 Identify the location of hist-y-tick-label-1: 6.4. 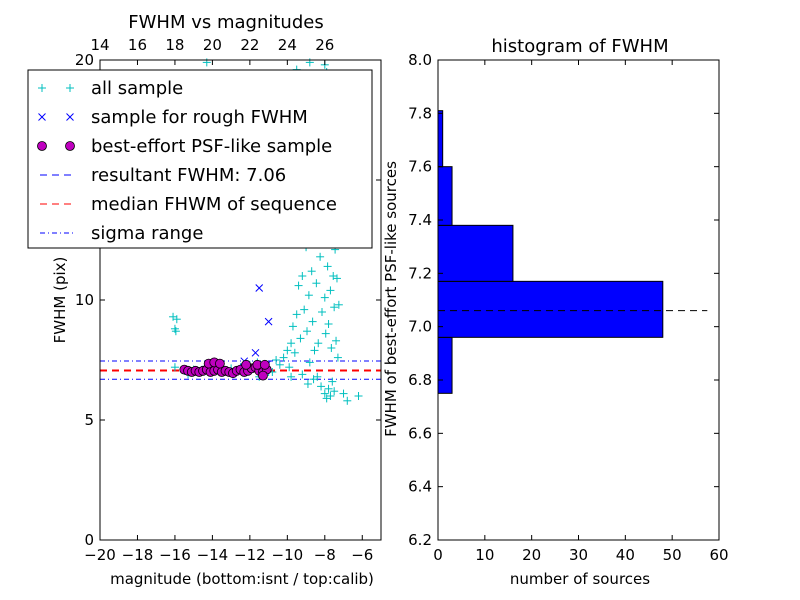
(420, 487).